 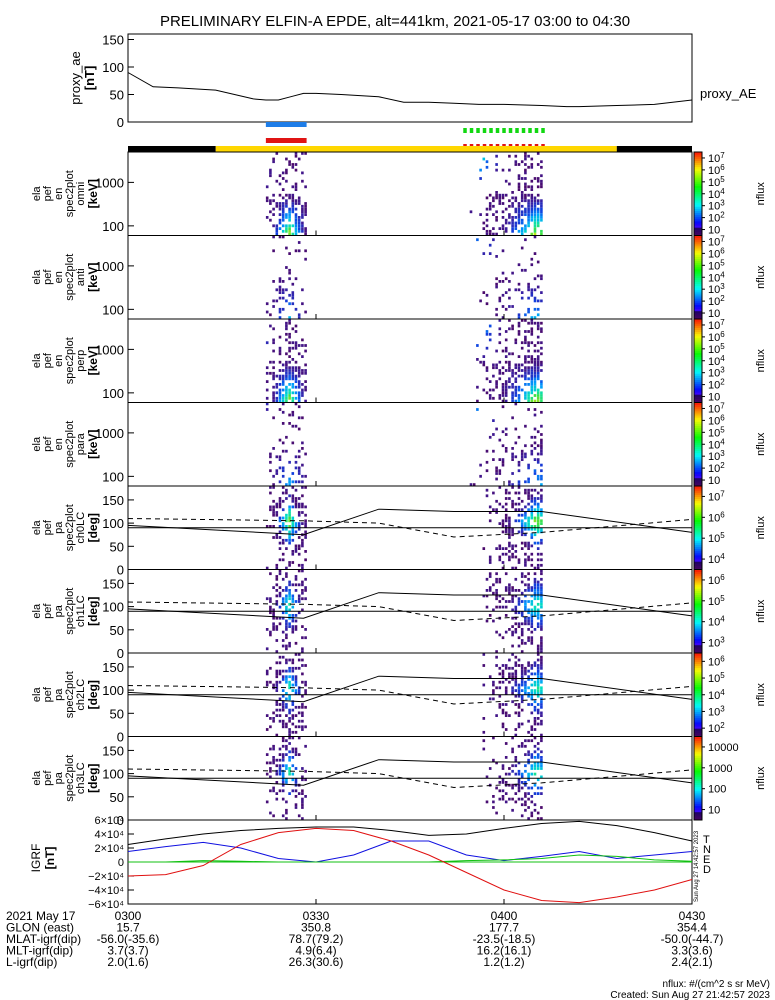 I want to click on ephem-value: 4.9(6.4), so click(x=315, y=951).